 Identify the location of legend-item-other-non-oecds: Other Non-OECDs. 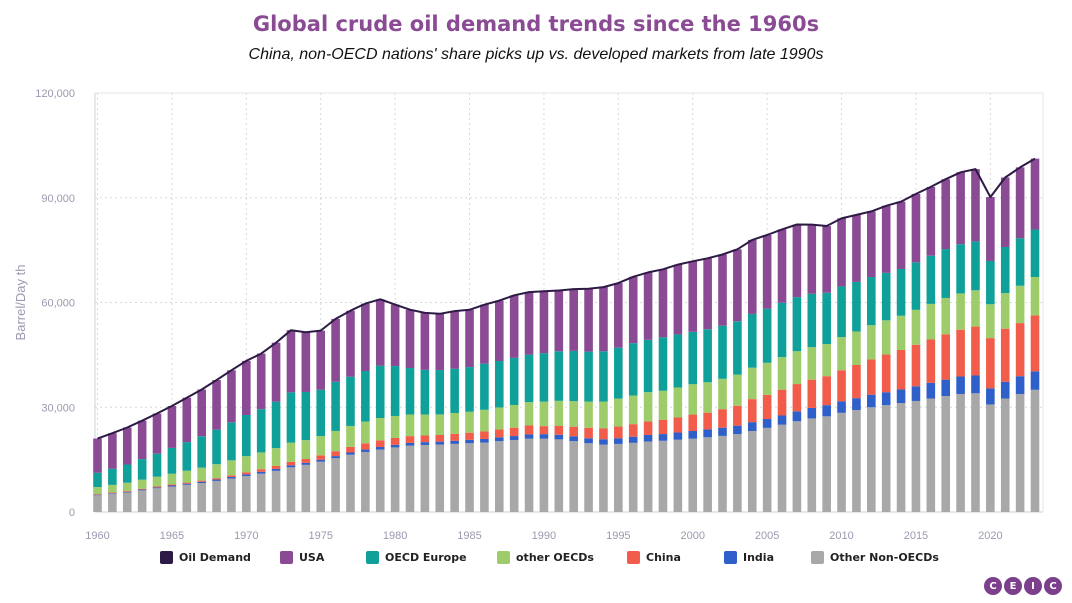
(881, 557).